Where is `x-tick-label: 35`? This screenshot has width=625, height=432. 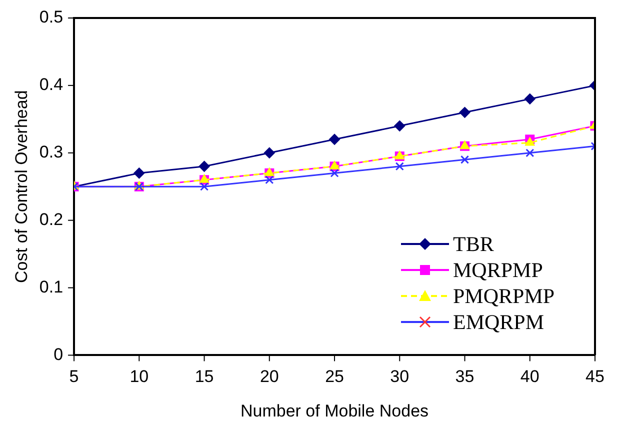
x-tick-label: 35 is located at coordinates (464, 376).